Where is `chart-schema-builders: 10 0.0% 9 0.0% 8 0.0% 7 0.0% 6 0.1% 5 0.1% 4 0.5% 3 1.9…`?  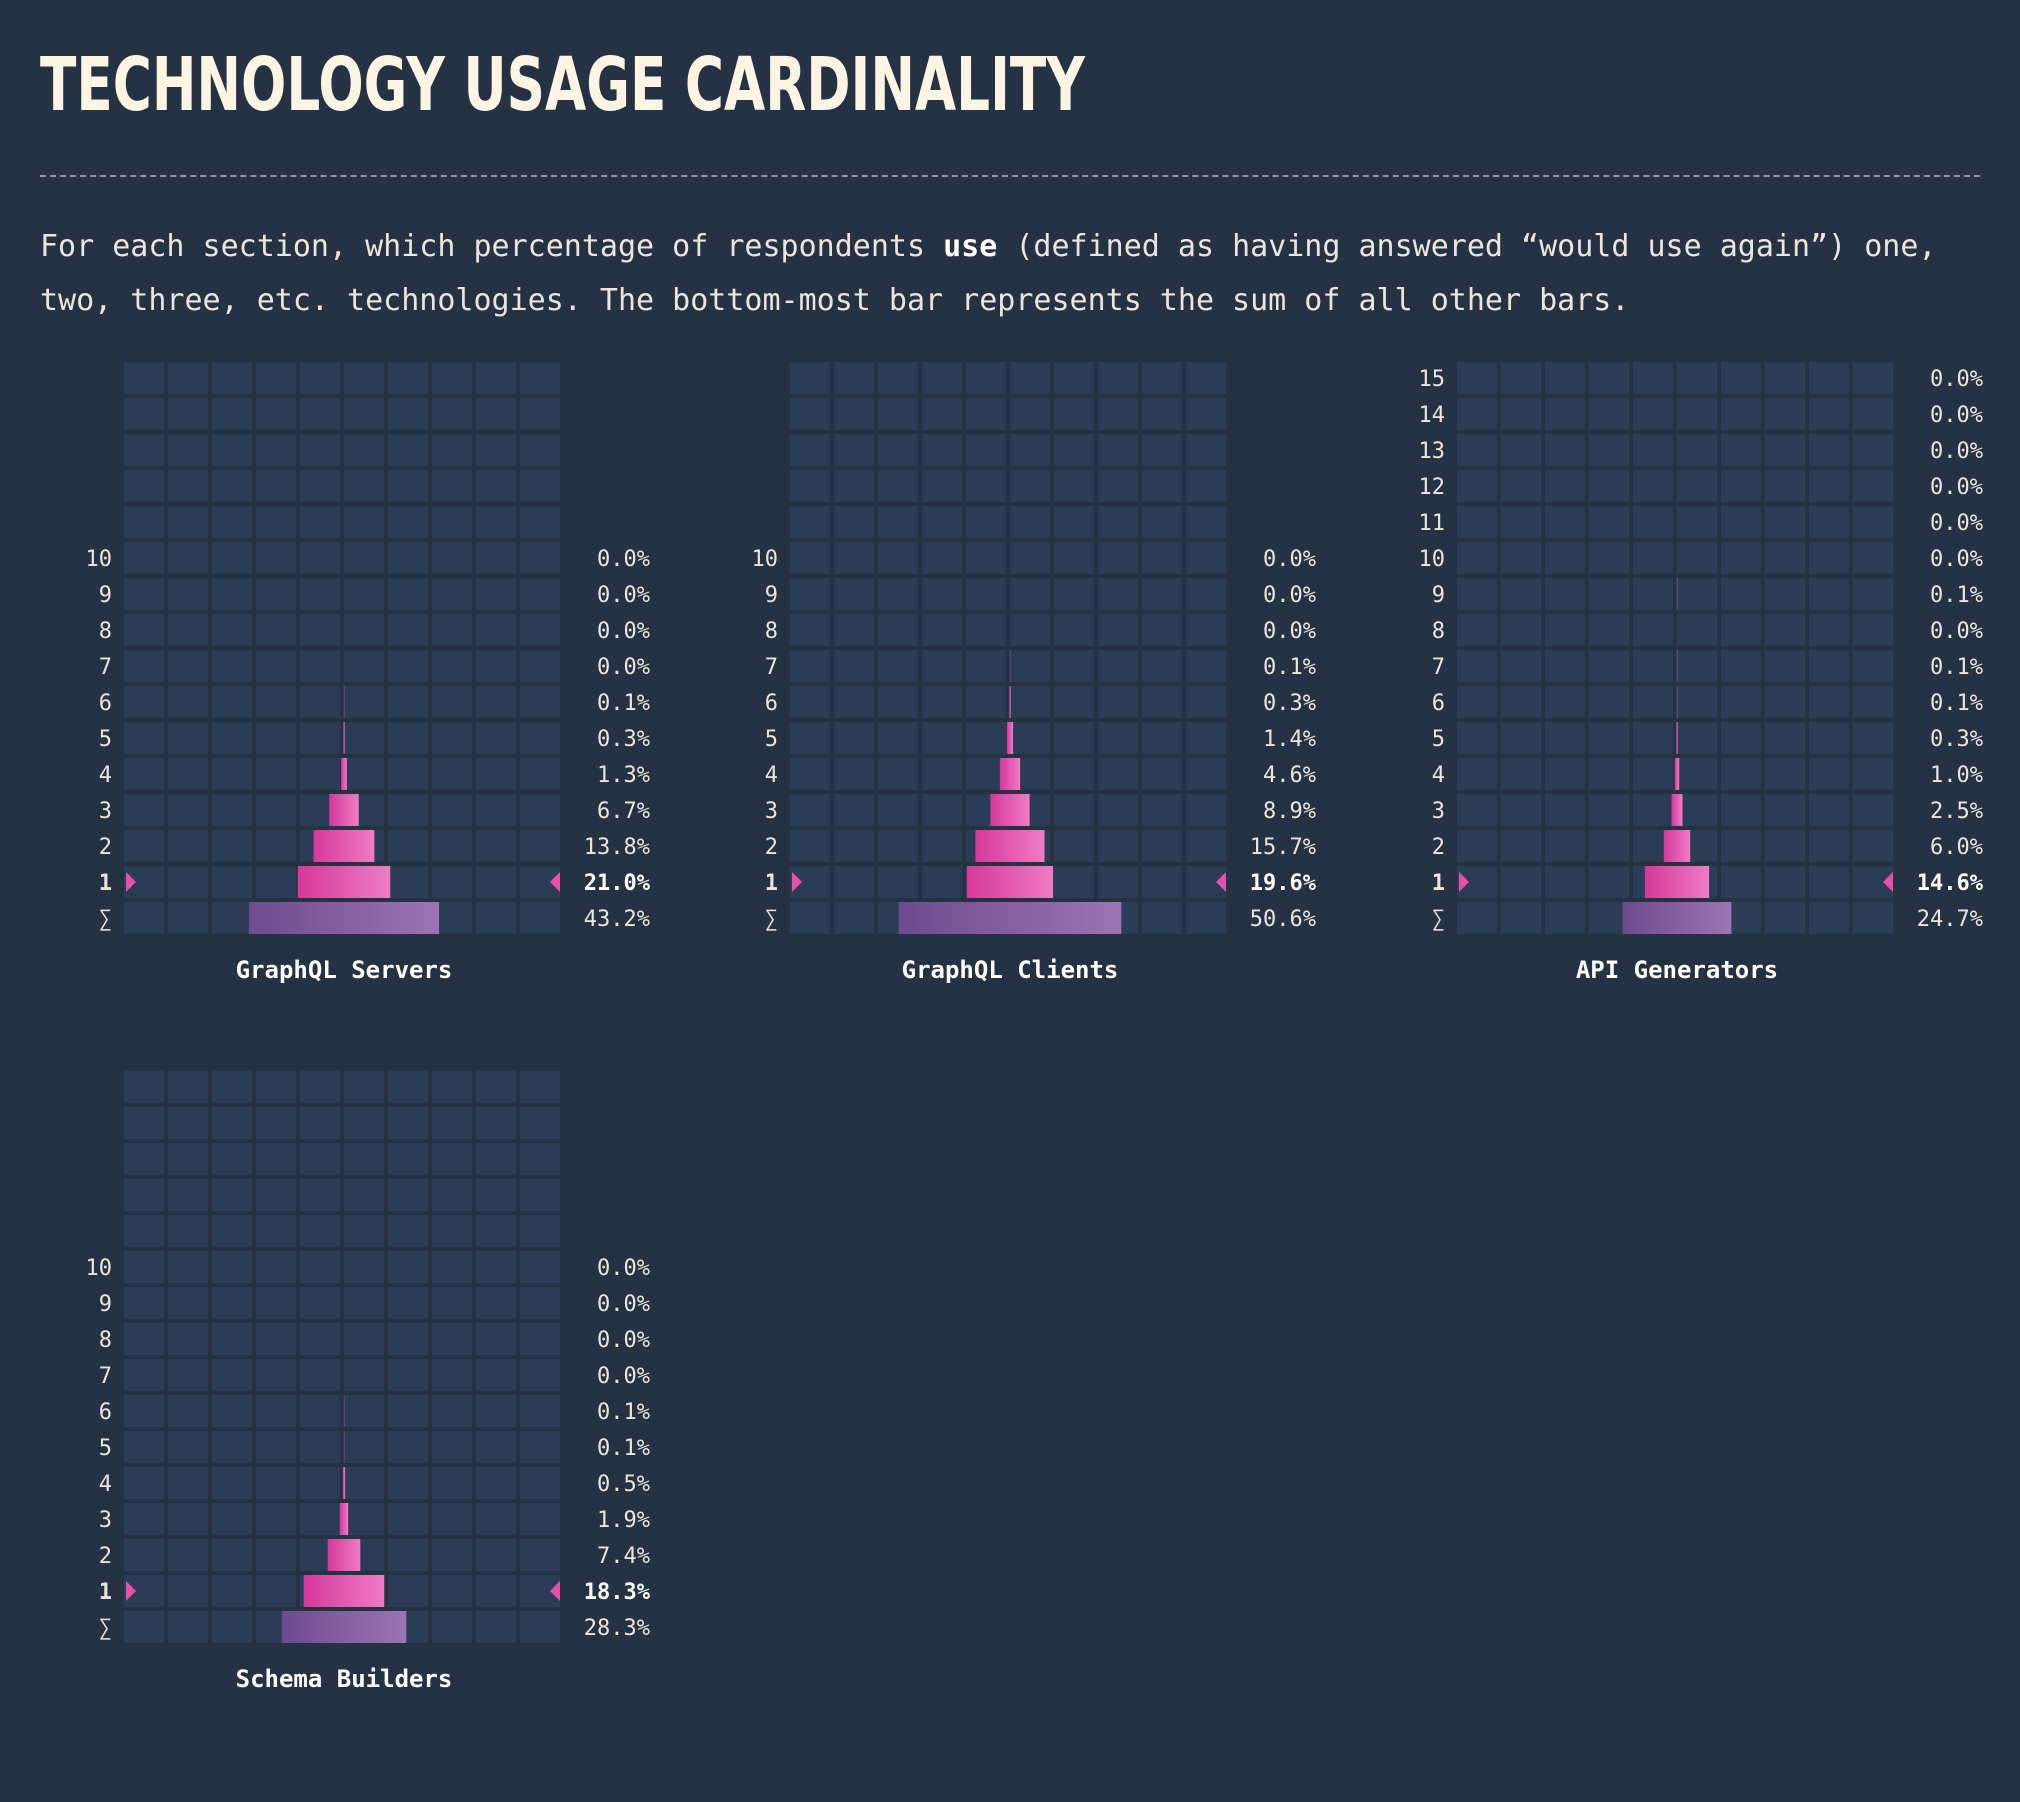
chart-schema-builders: 10 0.0% 9 0.0% 8 0.0% 7 0.0% 6 0.1% 5 0.1% 4 0.5% 3 1.9… is located at coordinates (345, 1389).